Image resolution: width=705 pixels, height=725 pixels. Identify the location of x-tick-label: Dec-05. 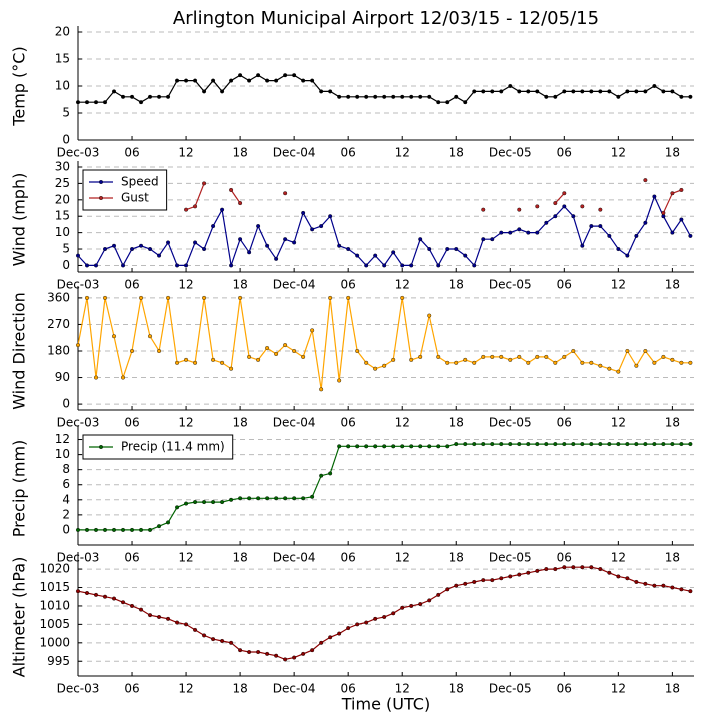
(510, 689).